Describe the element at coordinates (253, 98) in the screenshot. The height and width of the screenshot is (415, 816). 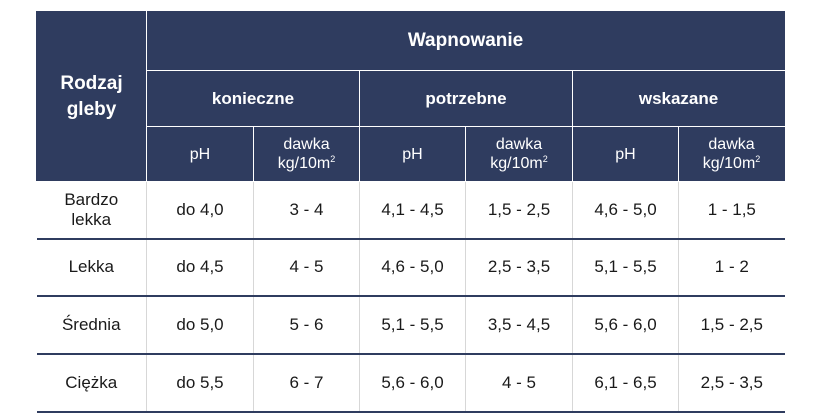
I see `category-header-konieczne: konieczne` at that location.